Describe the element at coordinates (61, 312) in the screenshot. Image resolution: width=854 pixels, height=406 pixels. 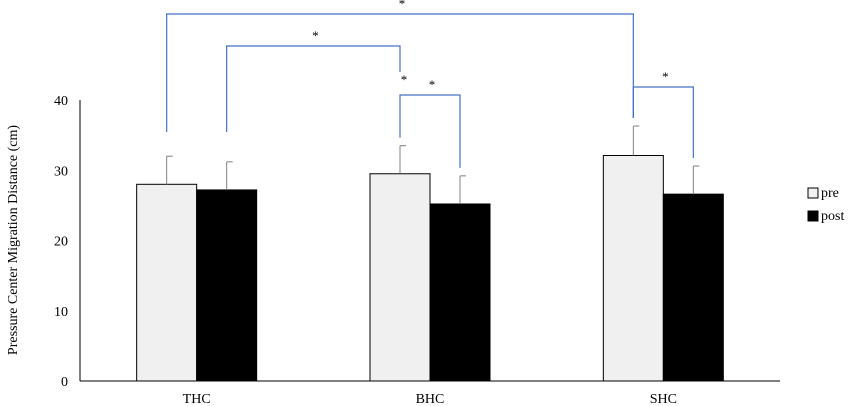
I see `y-tick-label: 10` at that location.